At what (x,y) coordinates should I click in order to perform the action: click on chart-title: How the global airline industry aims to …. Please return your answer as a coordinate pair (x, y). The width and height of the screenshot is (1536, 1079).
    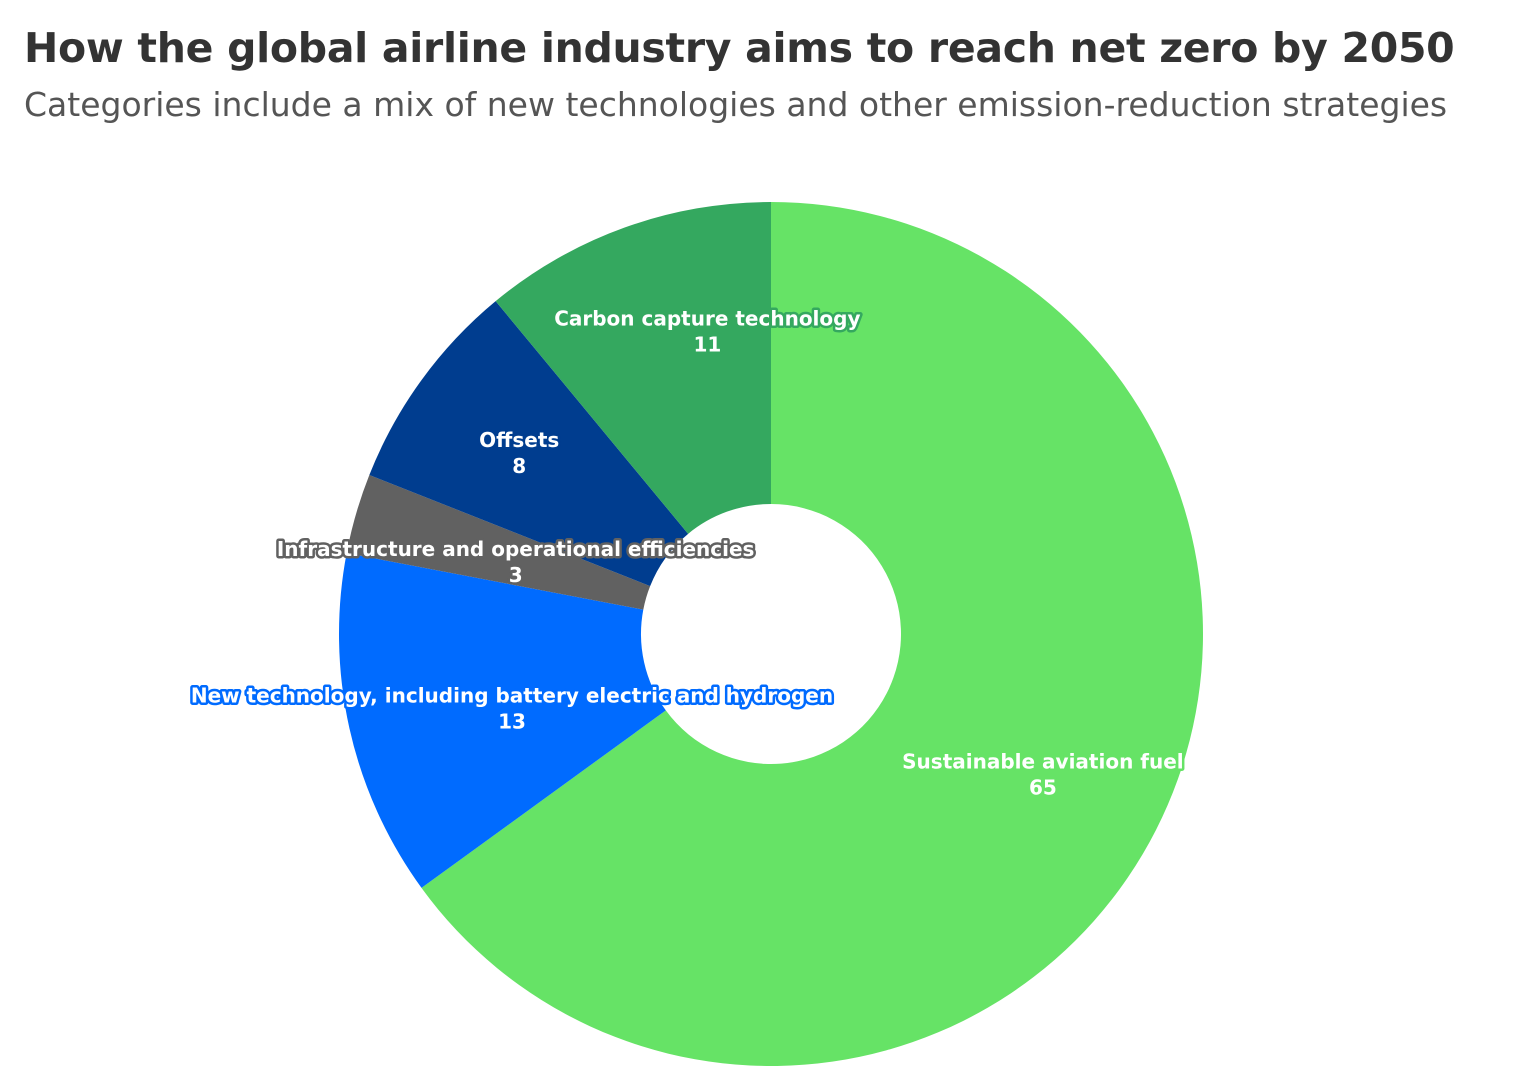
    Looking at the image, I should click on (739, 48).